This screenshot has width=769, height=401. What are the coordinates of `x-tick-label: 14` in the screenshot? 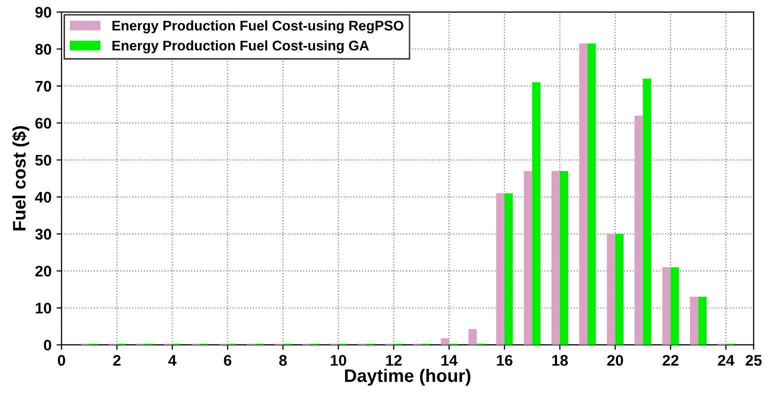 It's located at (450, 360).